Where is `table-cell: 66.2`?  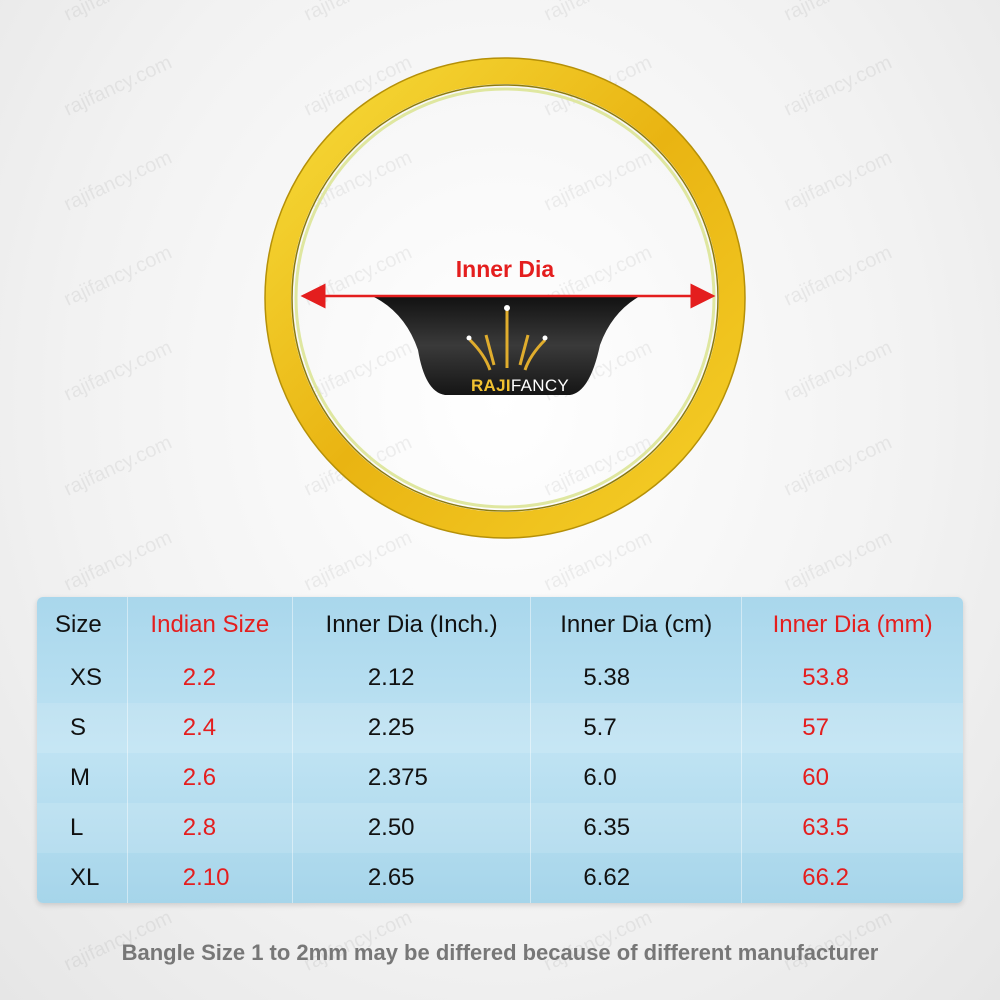 table-cell: 66.2 is located at coordinates (852, 878).